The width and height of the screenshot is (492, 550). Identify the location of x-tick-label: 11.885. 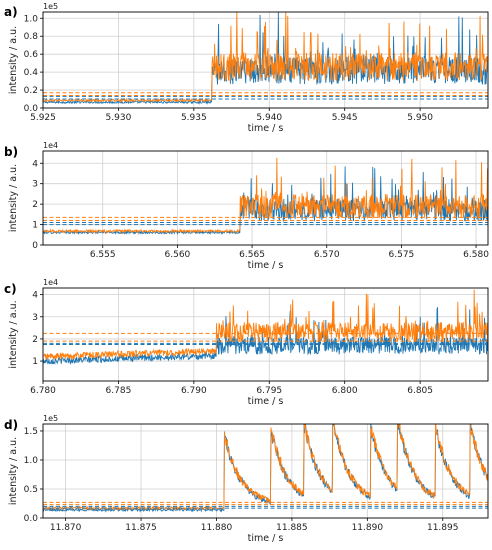
(292, 528).